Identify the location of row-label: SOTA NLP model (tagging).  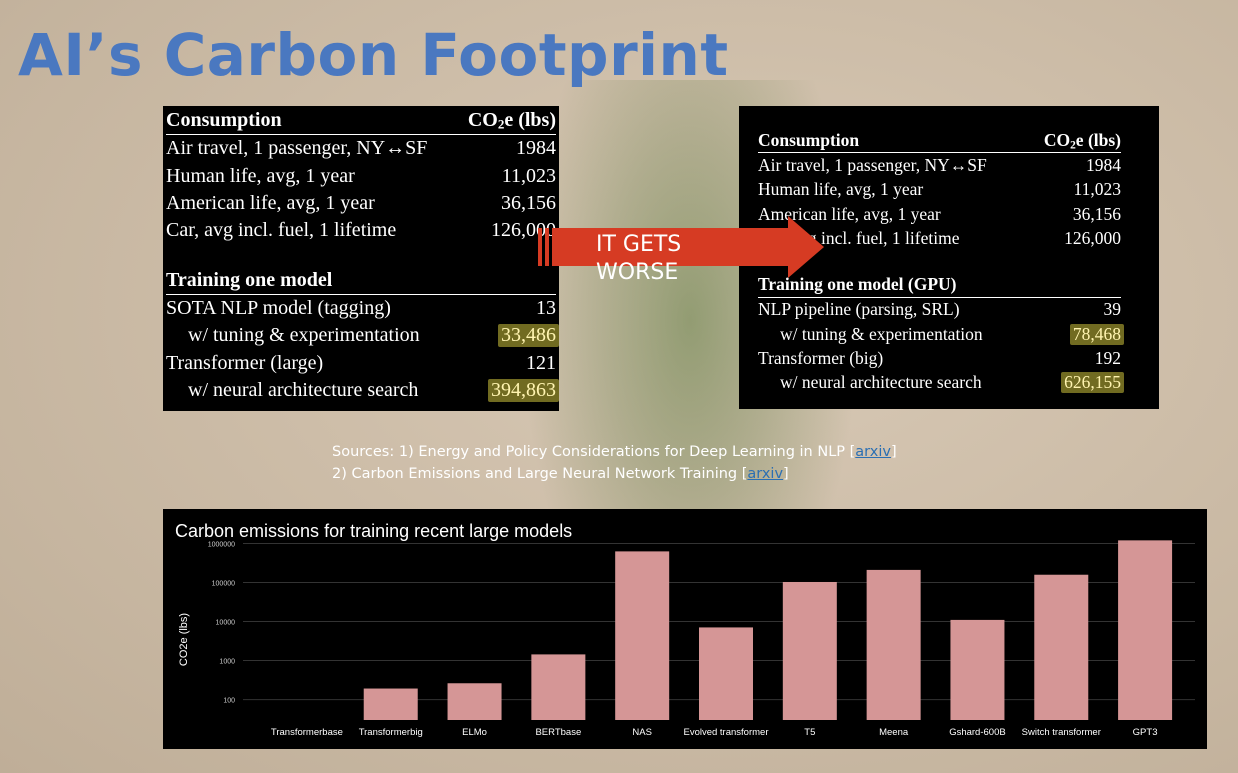
(278, 307).